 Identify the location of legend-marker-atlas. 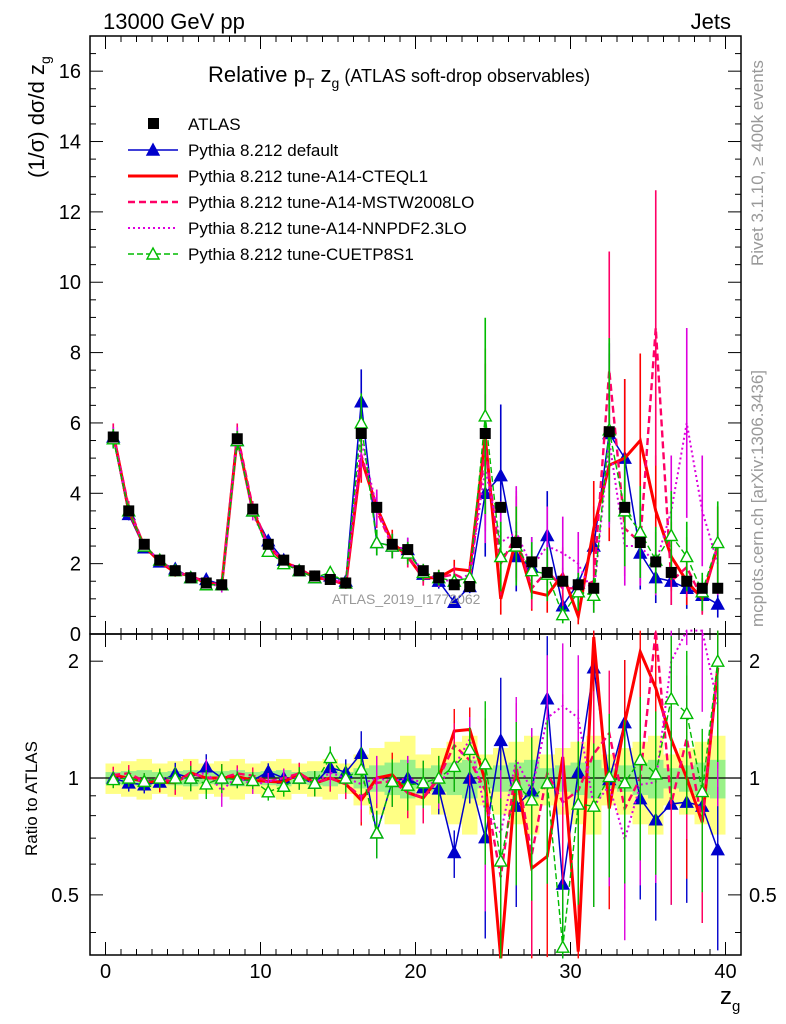
(153, 123).